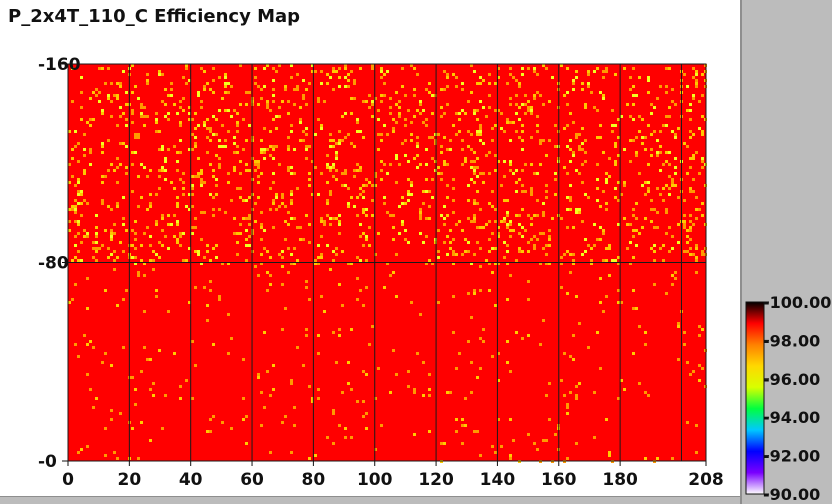 This screenshot has width=832, height=504. What do you see at coordinates (59, 65) in the screenshot?
I see `y-tick-label: -160` at bounding box center [59, 65].